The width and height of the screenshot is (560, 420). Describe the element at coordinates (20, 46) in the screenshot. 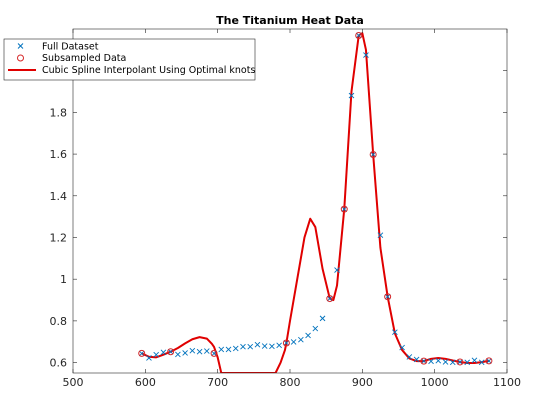

I see `legend-marker-x` at that location.